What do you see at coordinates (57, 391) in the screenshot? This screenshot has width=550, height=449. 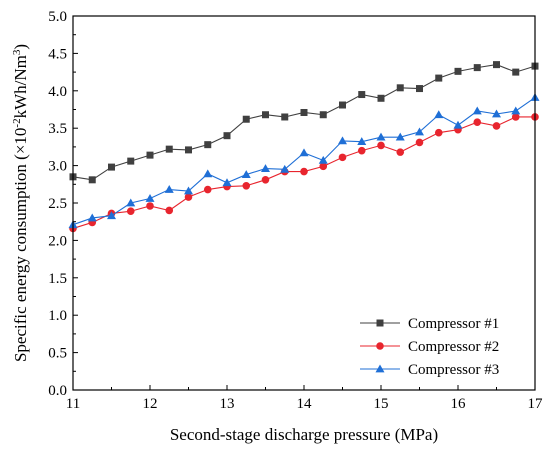 I see `y-tick-label: 0.0` at bounding box center [57, 391].